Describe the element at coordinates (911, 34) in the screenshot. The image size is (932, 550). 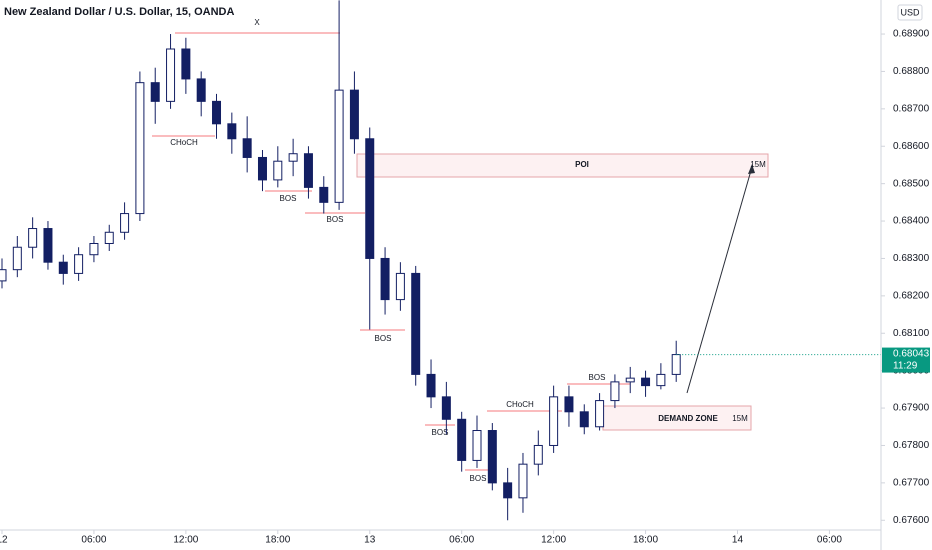
I see `y-tick-label: 0.68900` at that location.